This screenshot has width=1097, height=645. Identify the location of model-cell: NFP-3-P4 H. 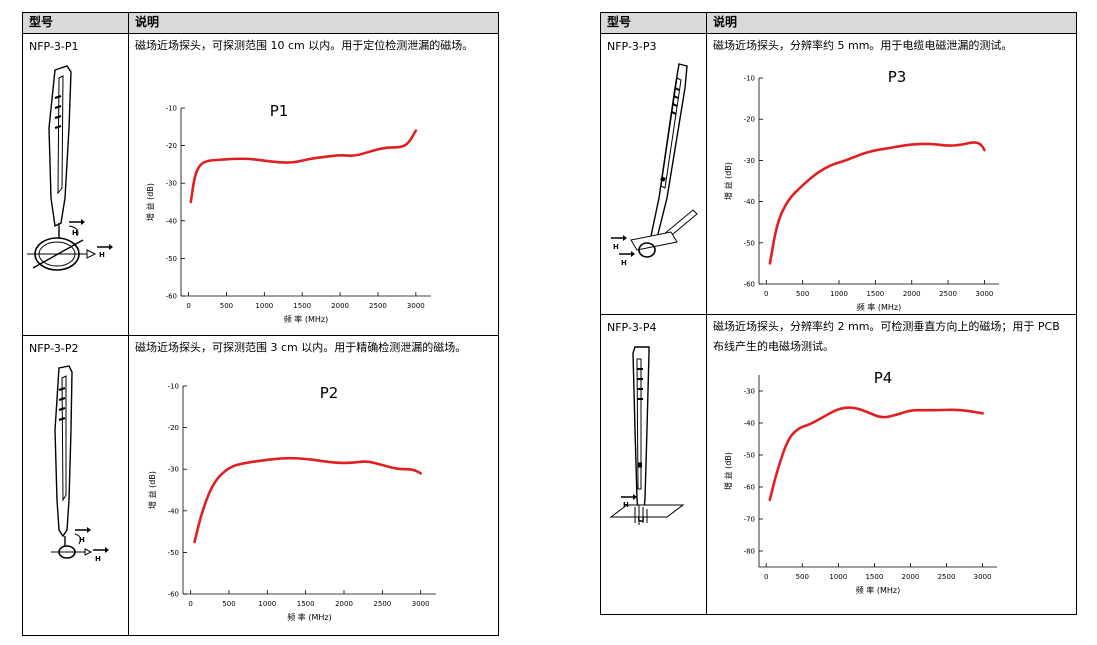
(653, 464).